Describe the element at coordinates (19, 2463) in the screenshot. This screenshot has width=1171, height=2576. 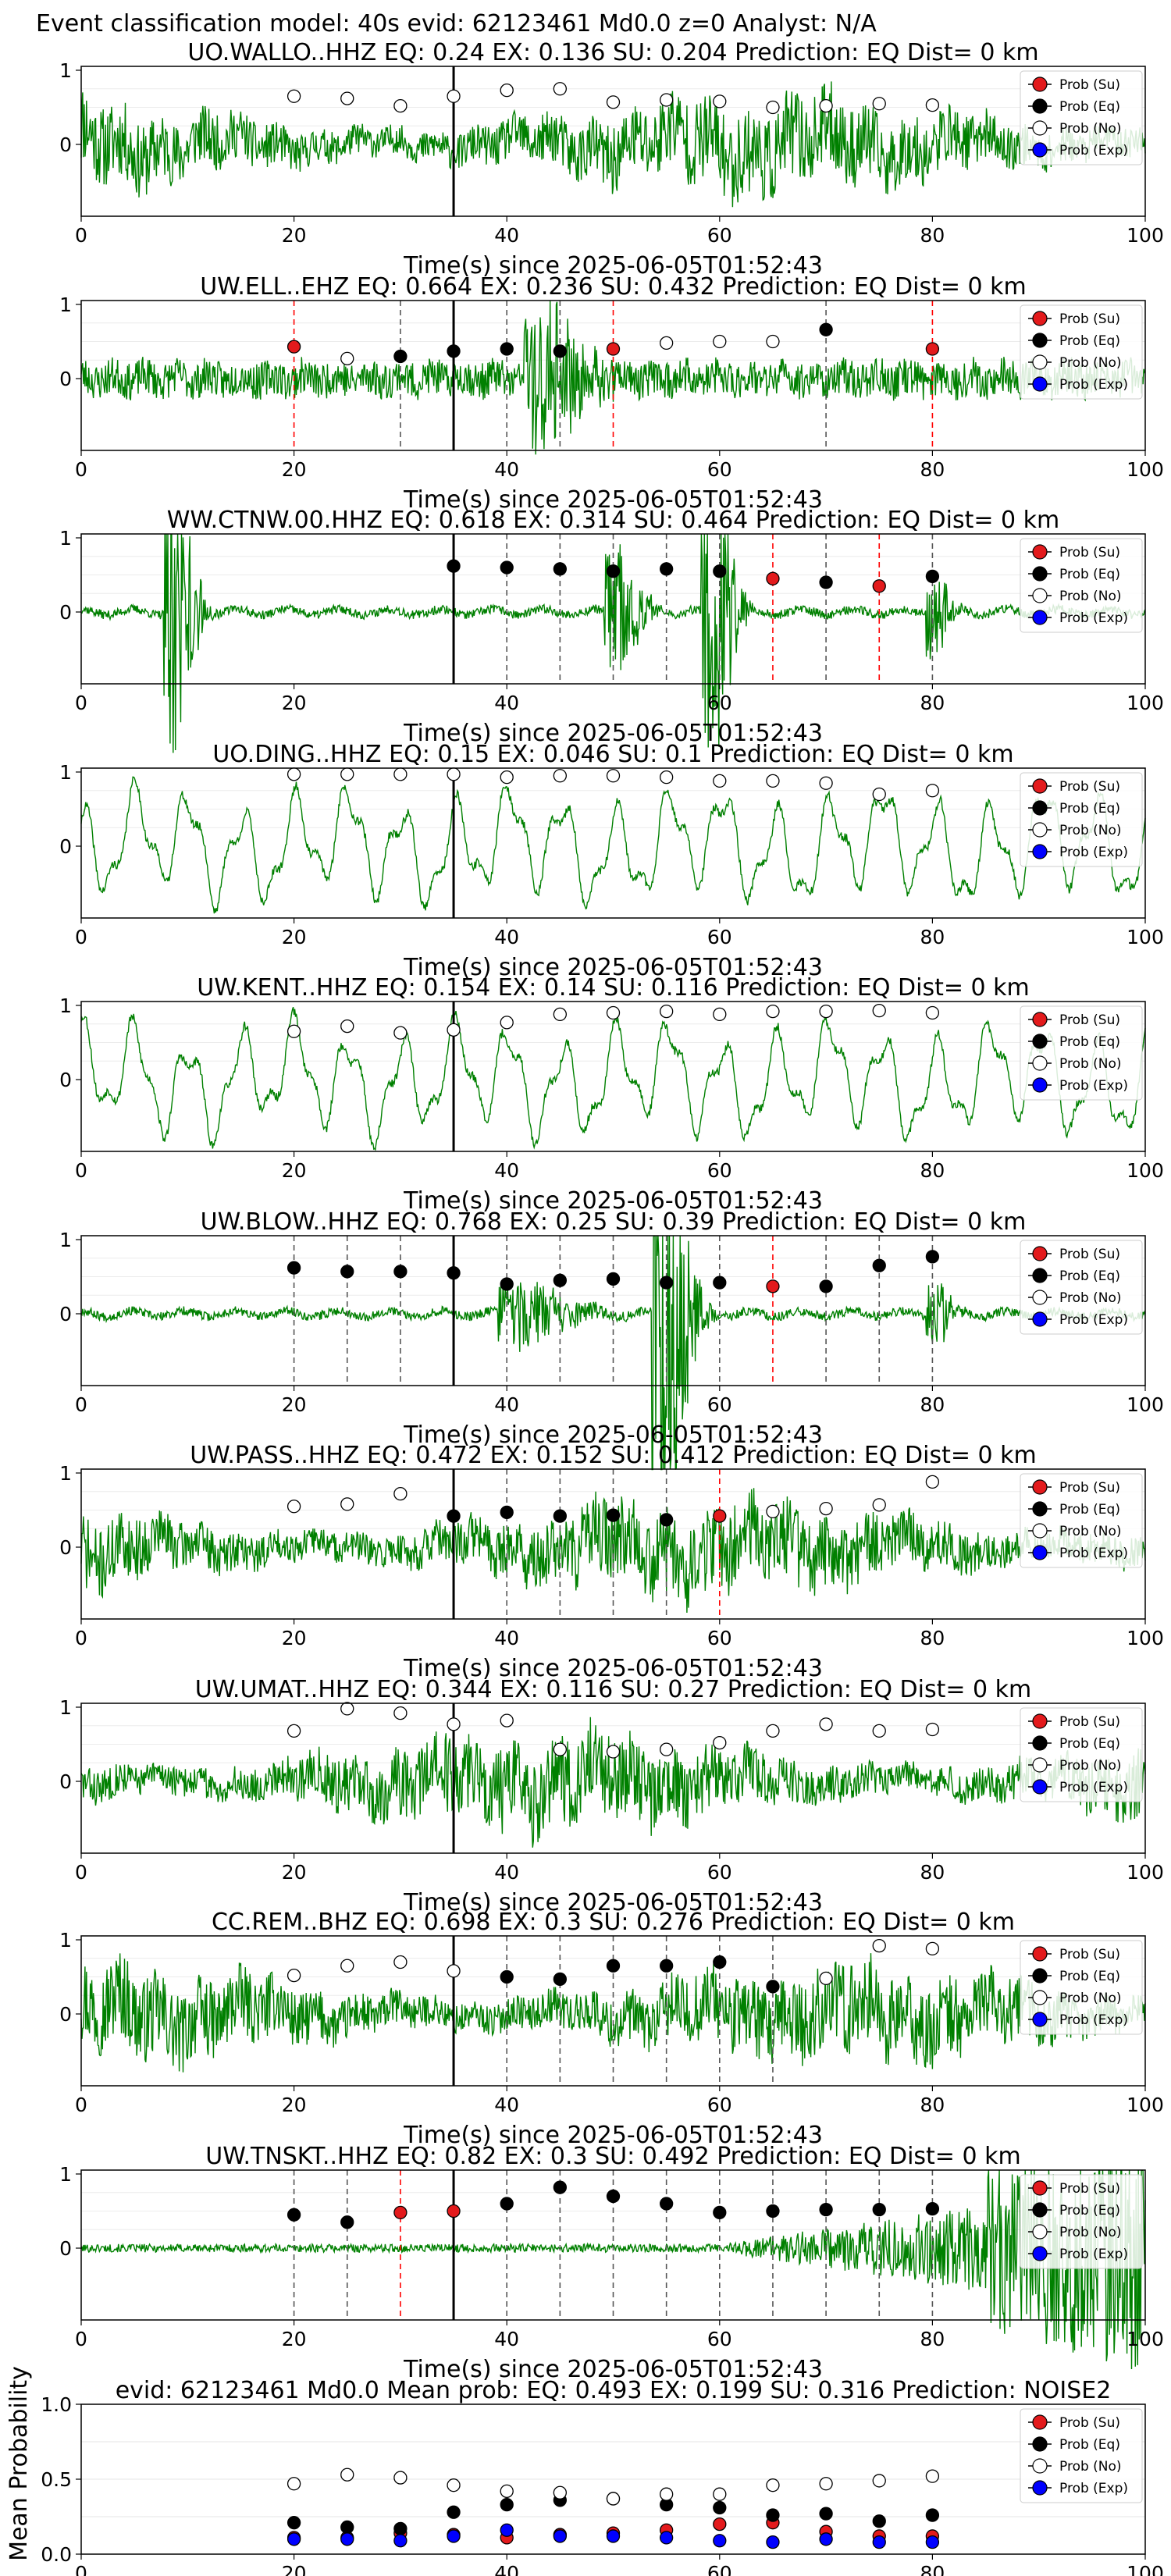
I see `y-axis-label: Mean Probability` at that location.